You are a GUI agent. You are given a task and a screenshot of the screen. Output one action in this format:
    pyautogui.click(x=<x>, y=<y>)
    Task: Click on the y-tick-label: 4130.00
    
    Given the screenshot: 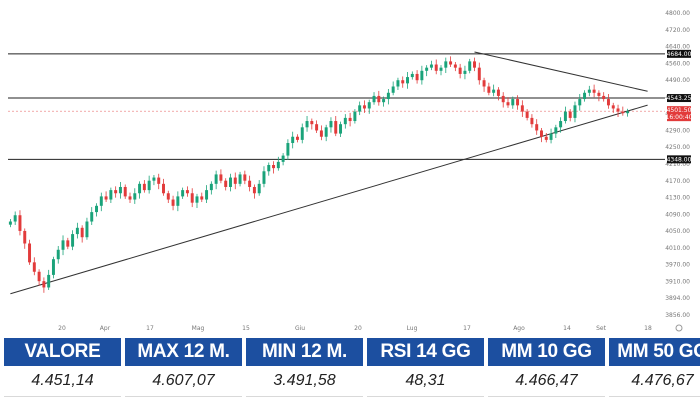 What is the action you would take?
    pyautogui.click(x=677, y=198)
    